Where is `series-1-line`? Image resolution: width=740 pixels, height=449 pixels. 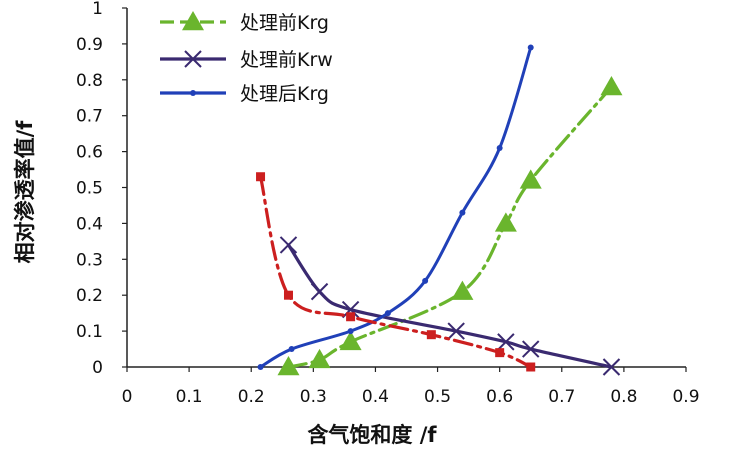 series-1-line is located at coordinates (450, 306).